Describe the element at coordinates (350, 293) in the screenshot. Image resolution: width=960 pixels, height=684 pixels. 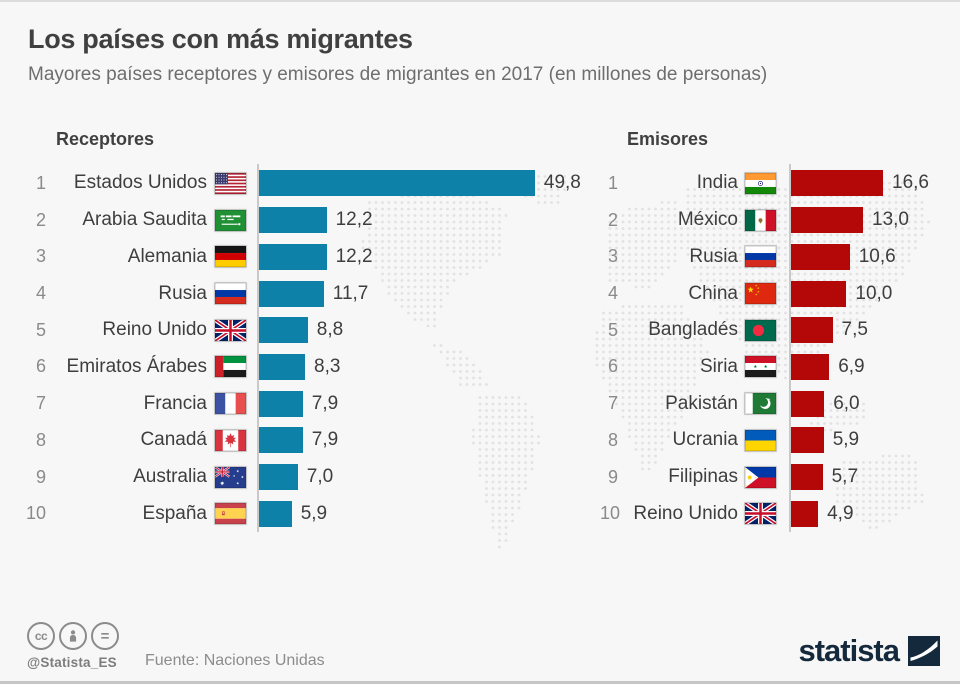
I see `value-label: 11,7` at that location.